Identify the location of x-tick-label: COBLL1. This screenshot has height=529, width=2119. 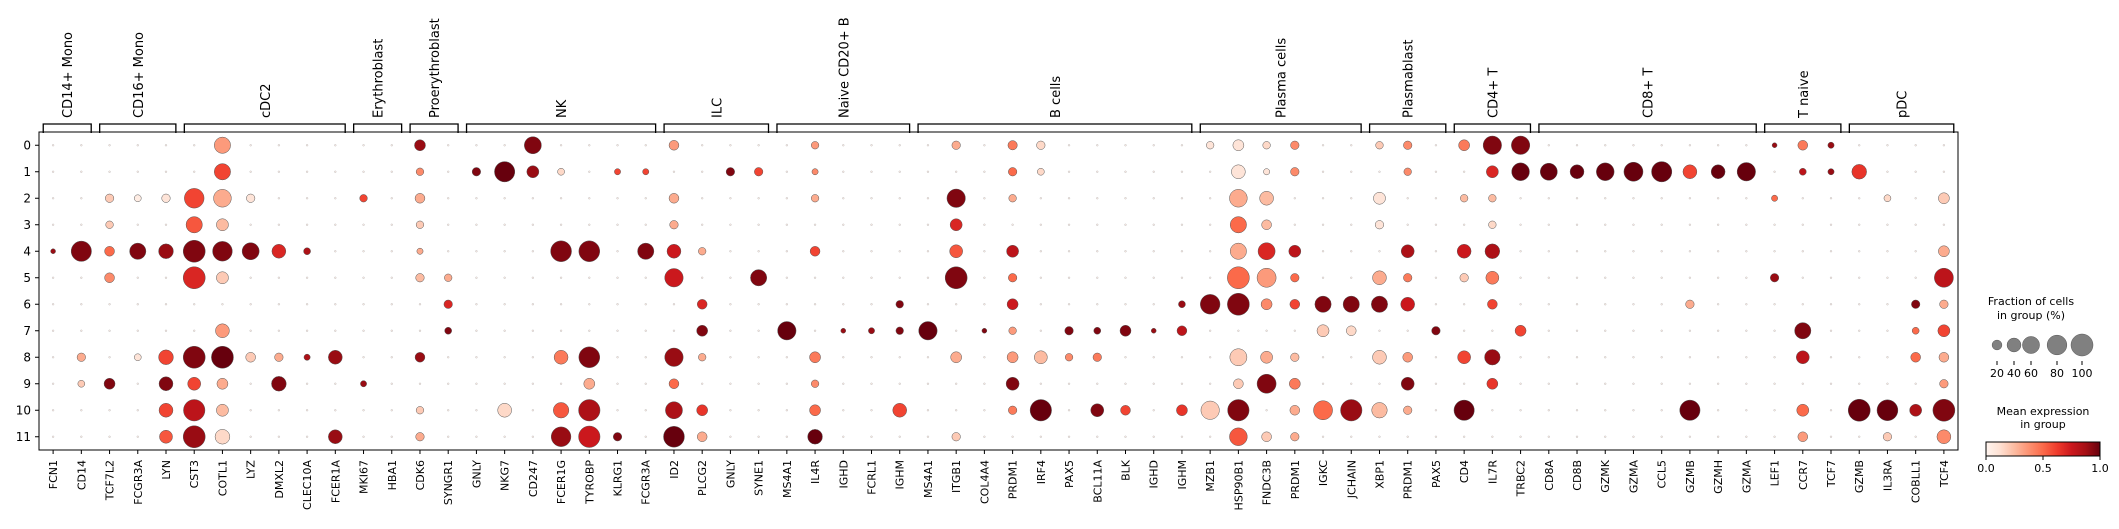
(1916, 481).